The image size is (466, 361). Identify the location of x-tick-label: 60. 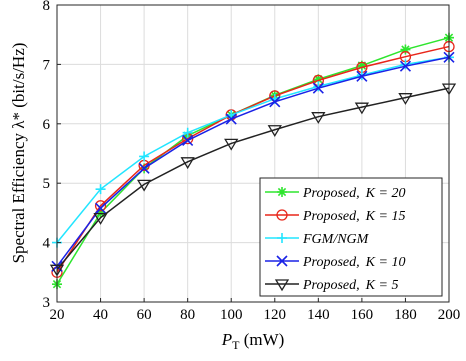
(144, 315).